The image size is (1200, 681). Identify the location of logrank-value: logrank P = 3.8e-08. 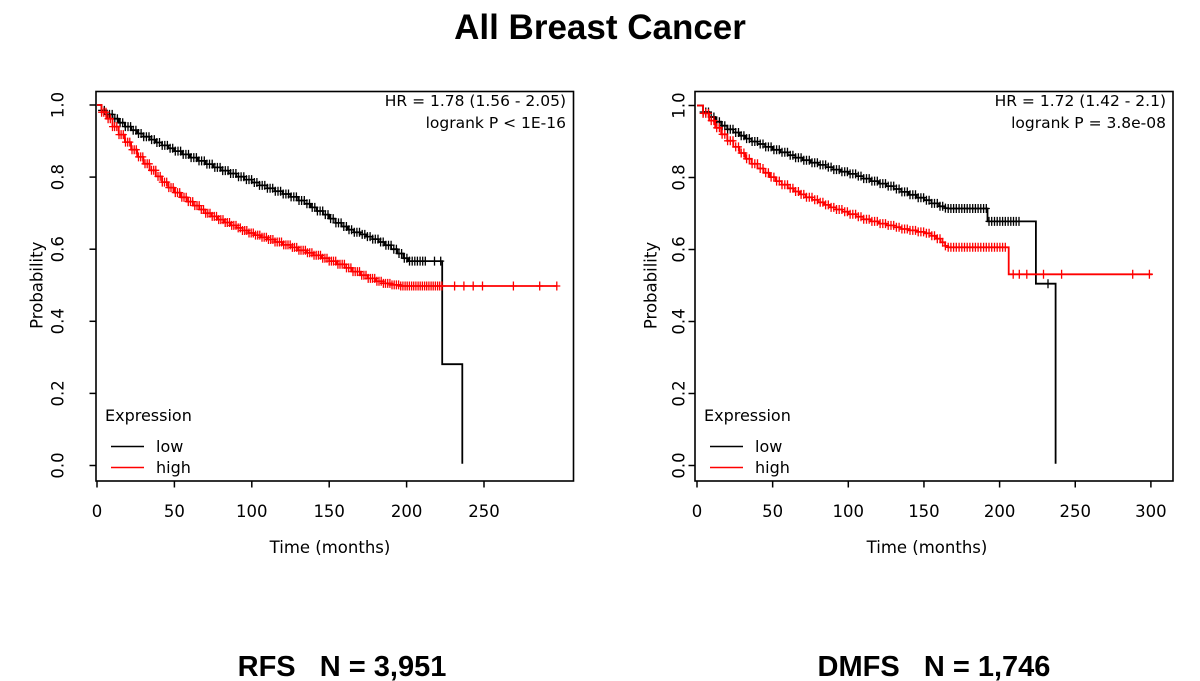
(1088, 122).